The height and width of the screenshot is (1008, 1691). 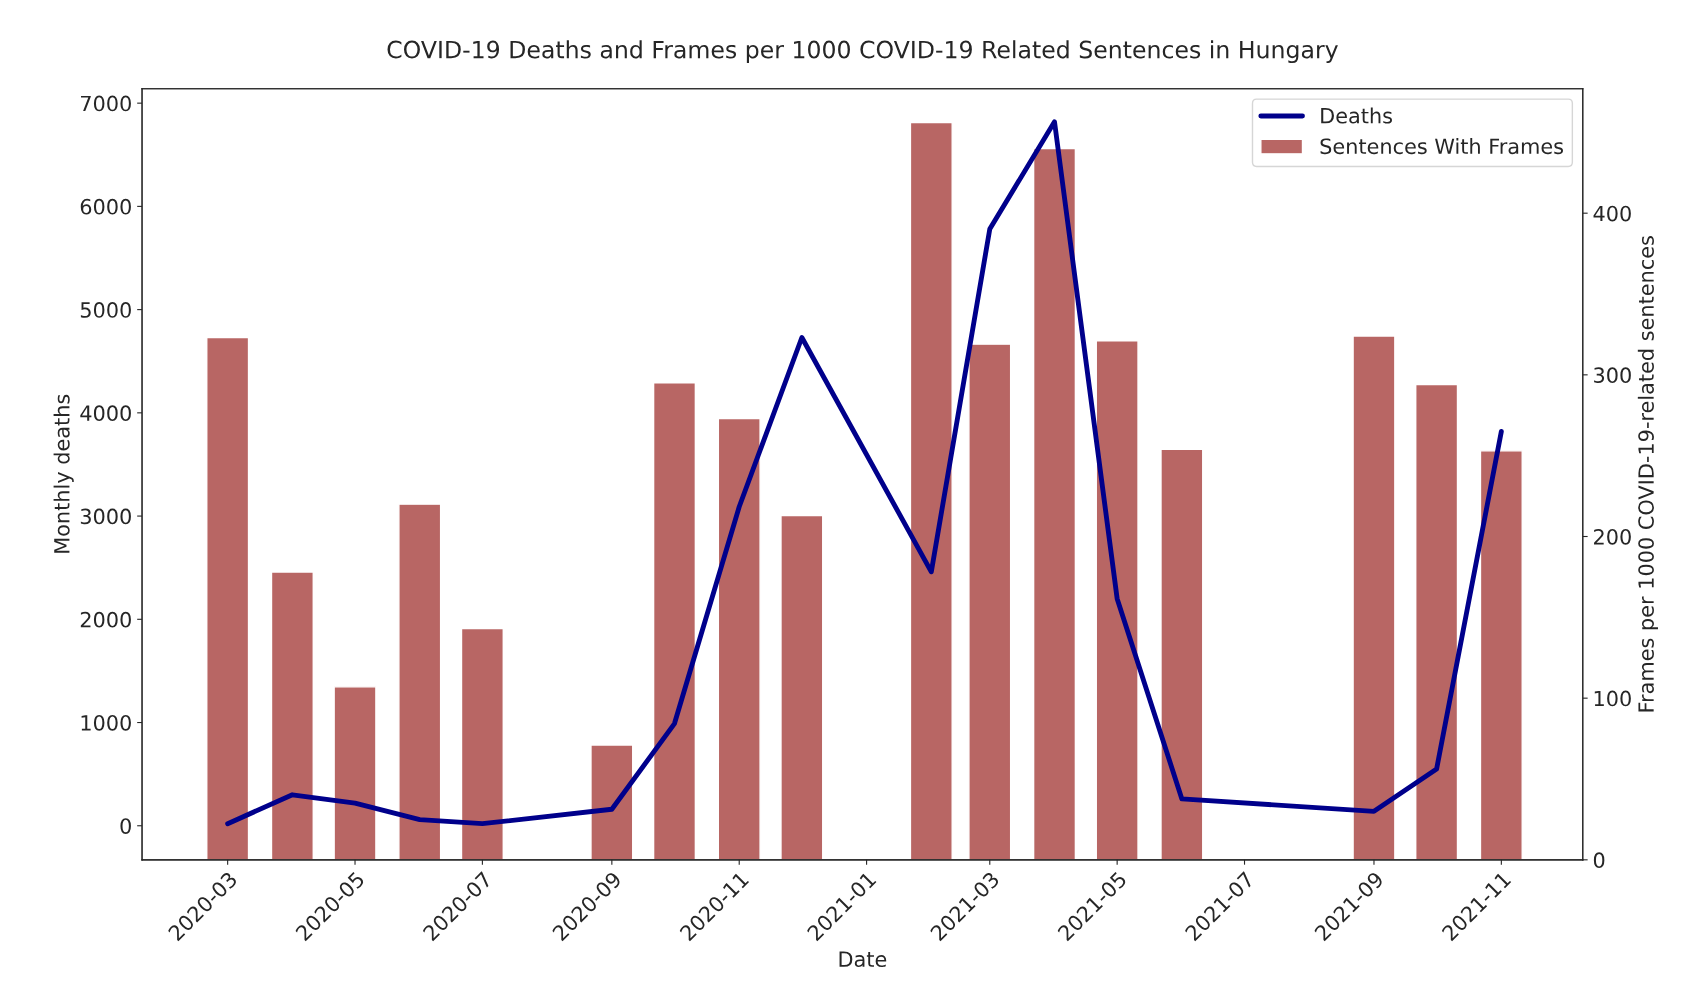 I want to click on y2-axis-title: Frames per 1000 COVID-19-related sentences, so click(x=1647, y=474).